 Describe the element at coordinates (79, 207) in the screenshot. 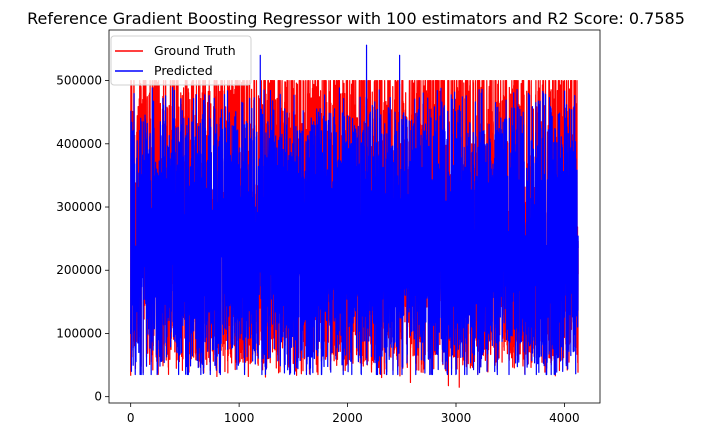

I see `y-tick-label: 300000` at that location.